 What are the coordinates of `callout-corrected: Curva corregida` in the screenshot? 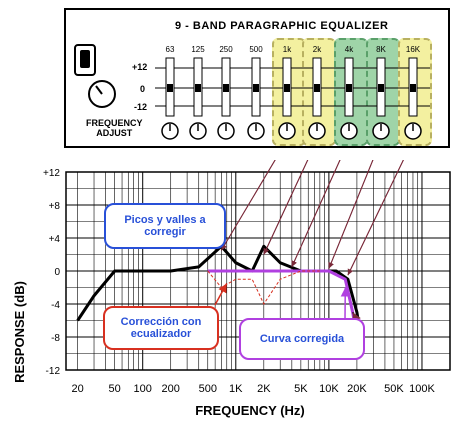 It's located at (302, 339).